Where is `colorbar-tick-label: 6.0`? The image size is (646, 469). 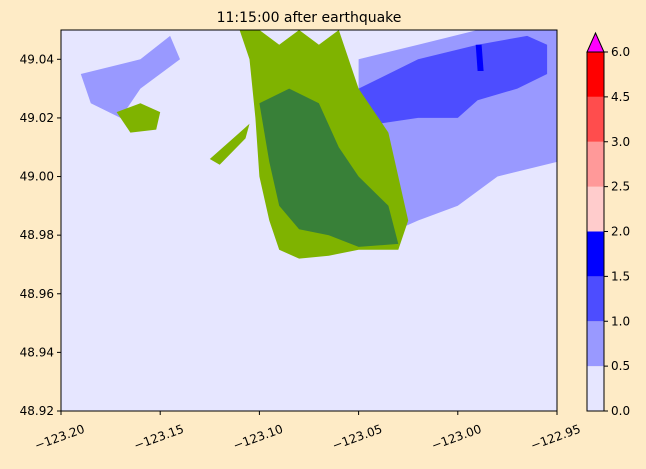 colorbar-tick-label: 6.0 is located at coordinates (620, 52).